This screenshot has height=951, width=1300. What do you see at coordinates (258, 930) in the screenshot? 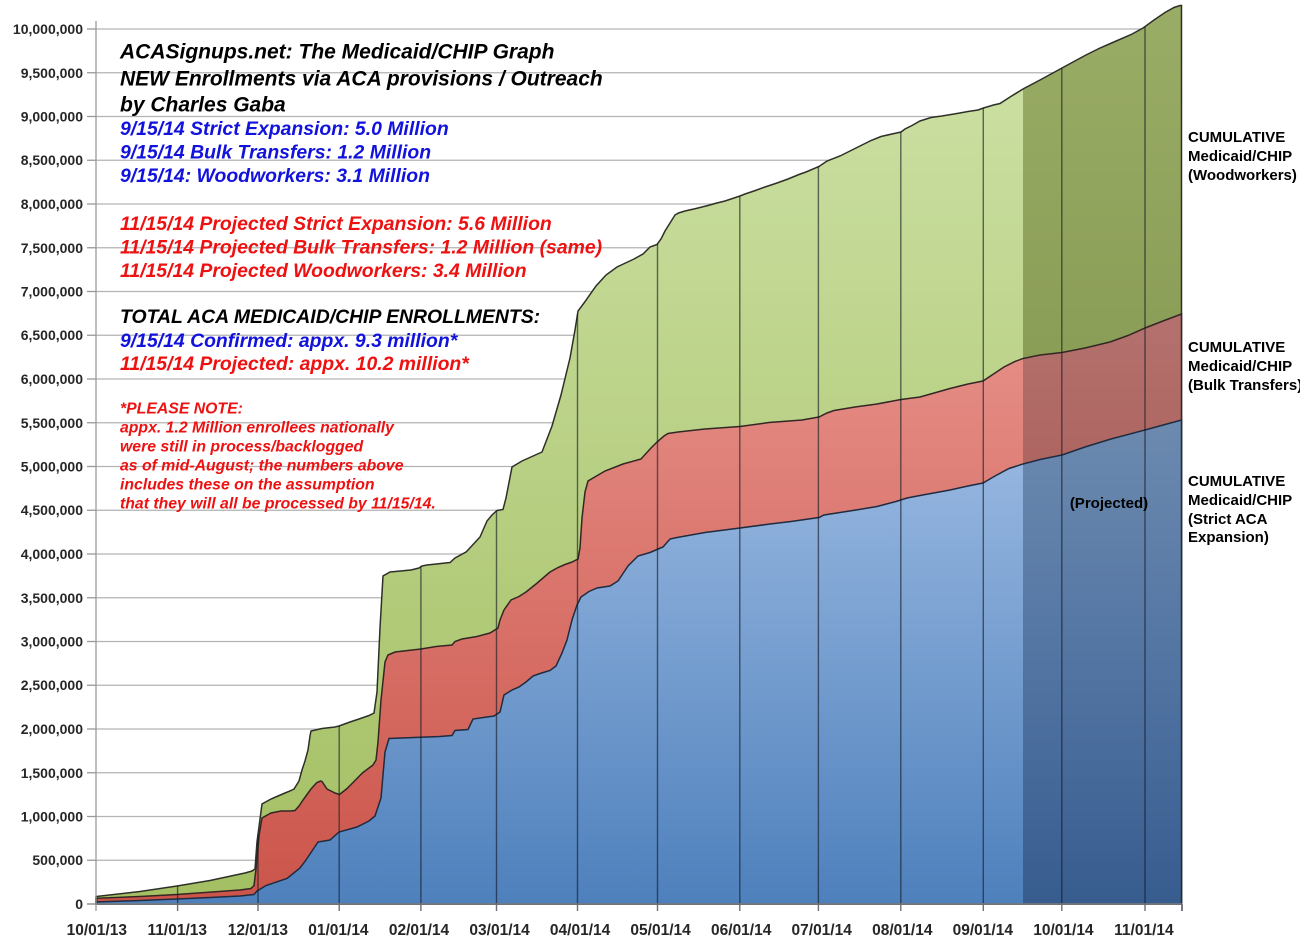
I see `svg-text: 12/01/13` at bounding box center [258, 930].